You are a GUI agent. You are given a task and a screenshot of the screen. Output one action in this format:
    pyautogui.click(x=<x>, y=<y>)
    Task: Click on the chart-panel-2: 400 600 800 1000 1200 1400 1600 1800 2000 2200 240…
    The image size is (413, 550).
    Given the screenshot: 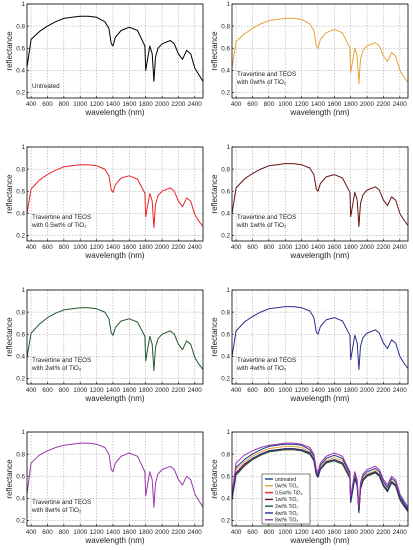 What is the action you would take?
    pyautogui.click(x=309, y=59)
    